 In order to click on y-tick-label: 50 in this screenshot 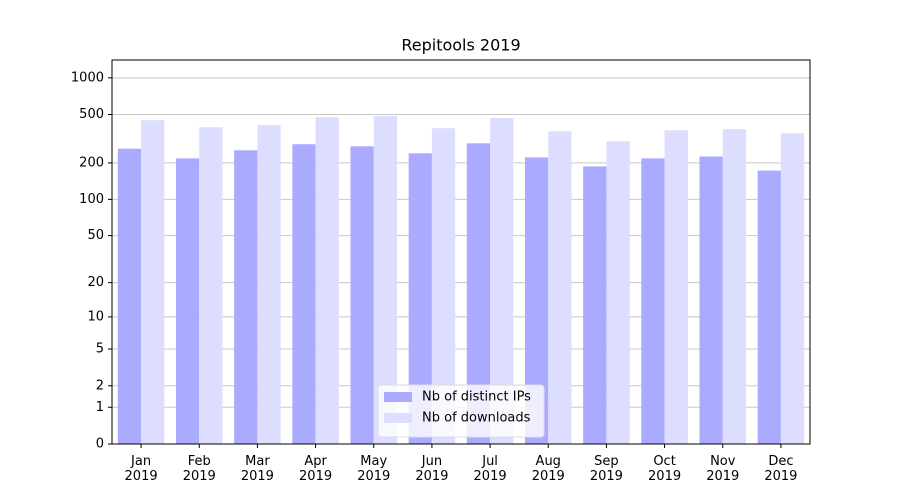, I will do `click(95, 235)`.